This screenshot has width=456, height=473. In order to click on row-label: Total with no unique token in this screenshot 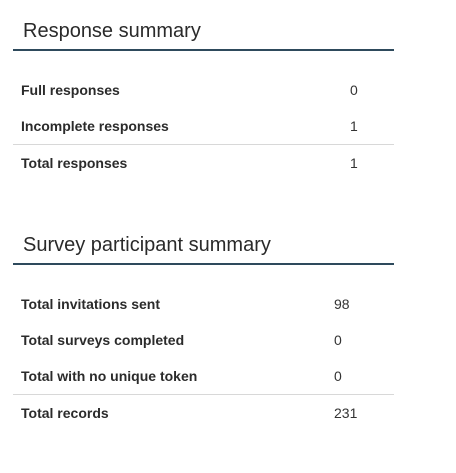, I will do `click(109, 376)`.